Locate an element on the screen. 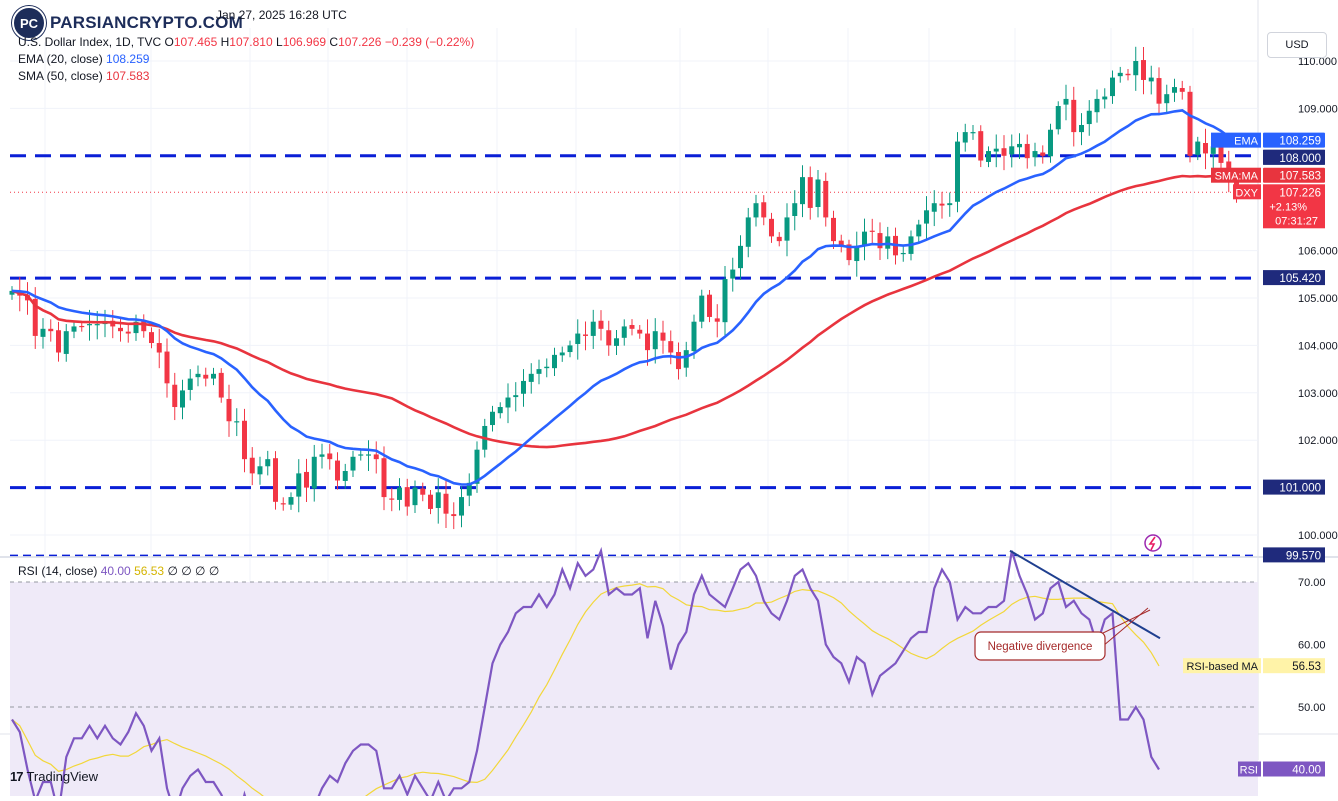  level-101-label: 101.000 is located at coordinates (1294, 487).